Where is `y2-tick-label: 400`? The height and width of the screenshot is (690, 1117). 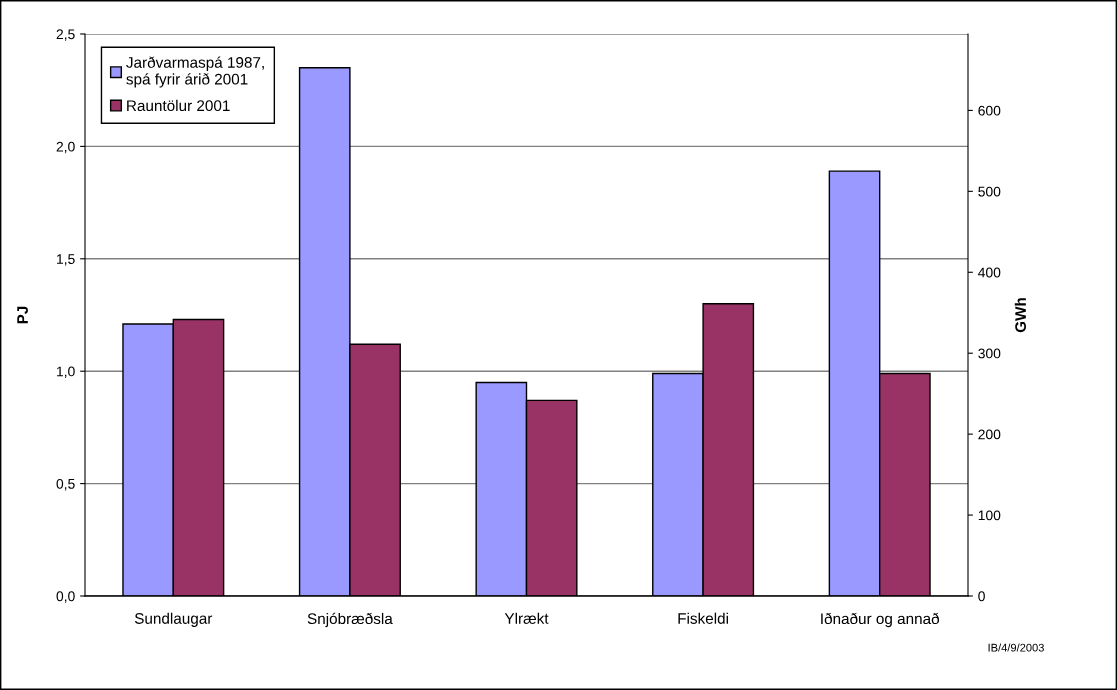 y2-tick-label: 400 is located at coordinates (989, 272).